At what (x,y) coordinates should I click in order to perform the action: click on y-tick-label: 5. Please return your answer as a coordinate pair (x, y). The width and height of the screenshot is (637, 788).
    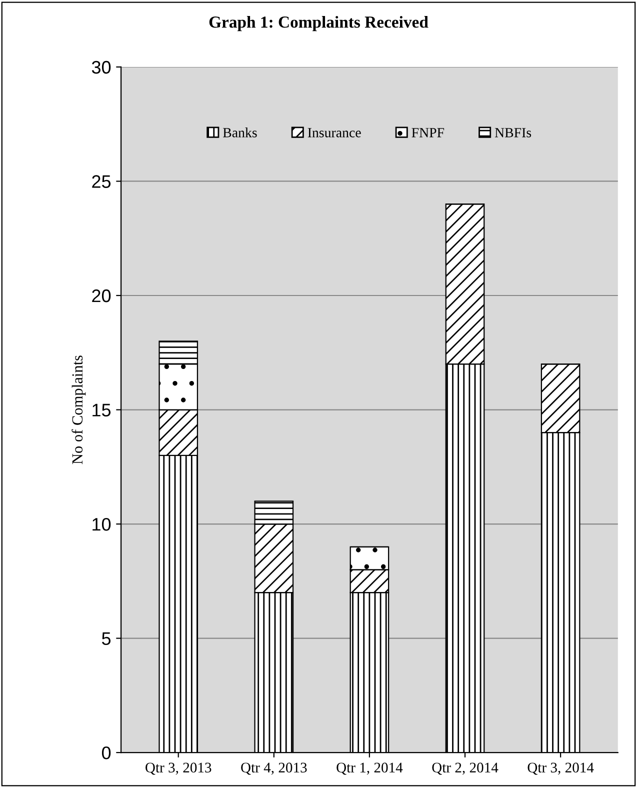
    Looking at the image, I should click on (106, 638).